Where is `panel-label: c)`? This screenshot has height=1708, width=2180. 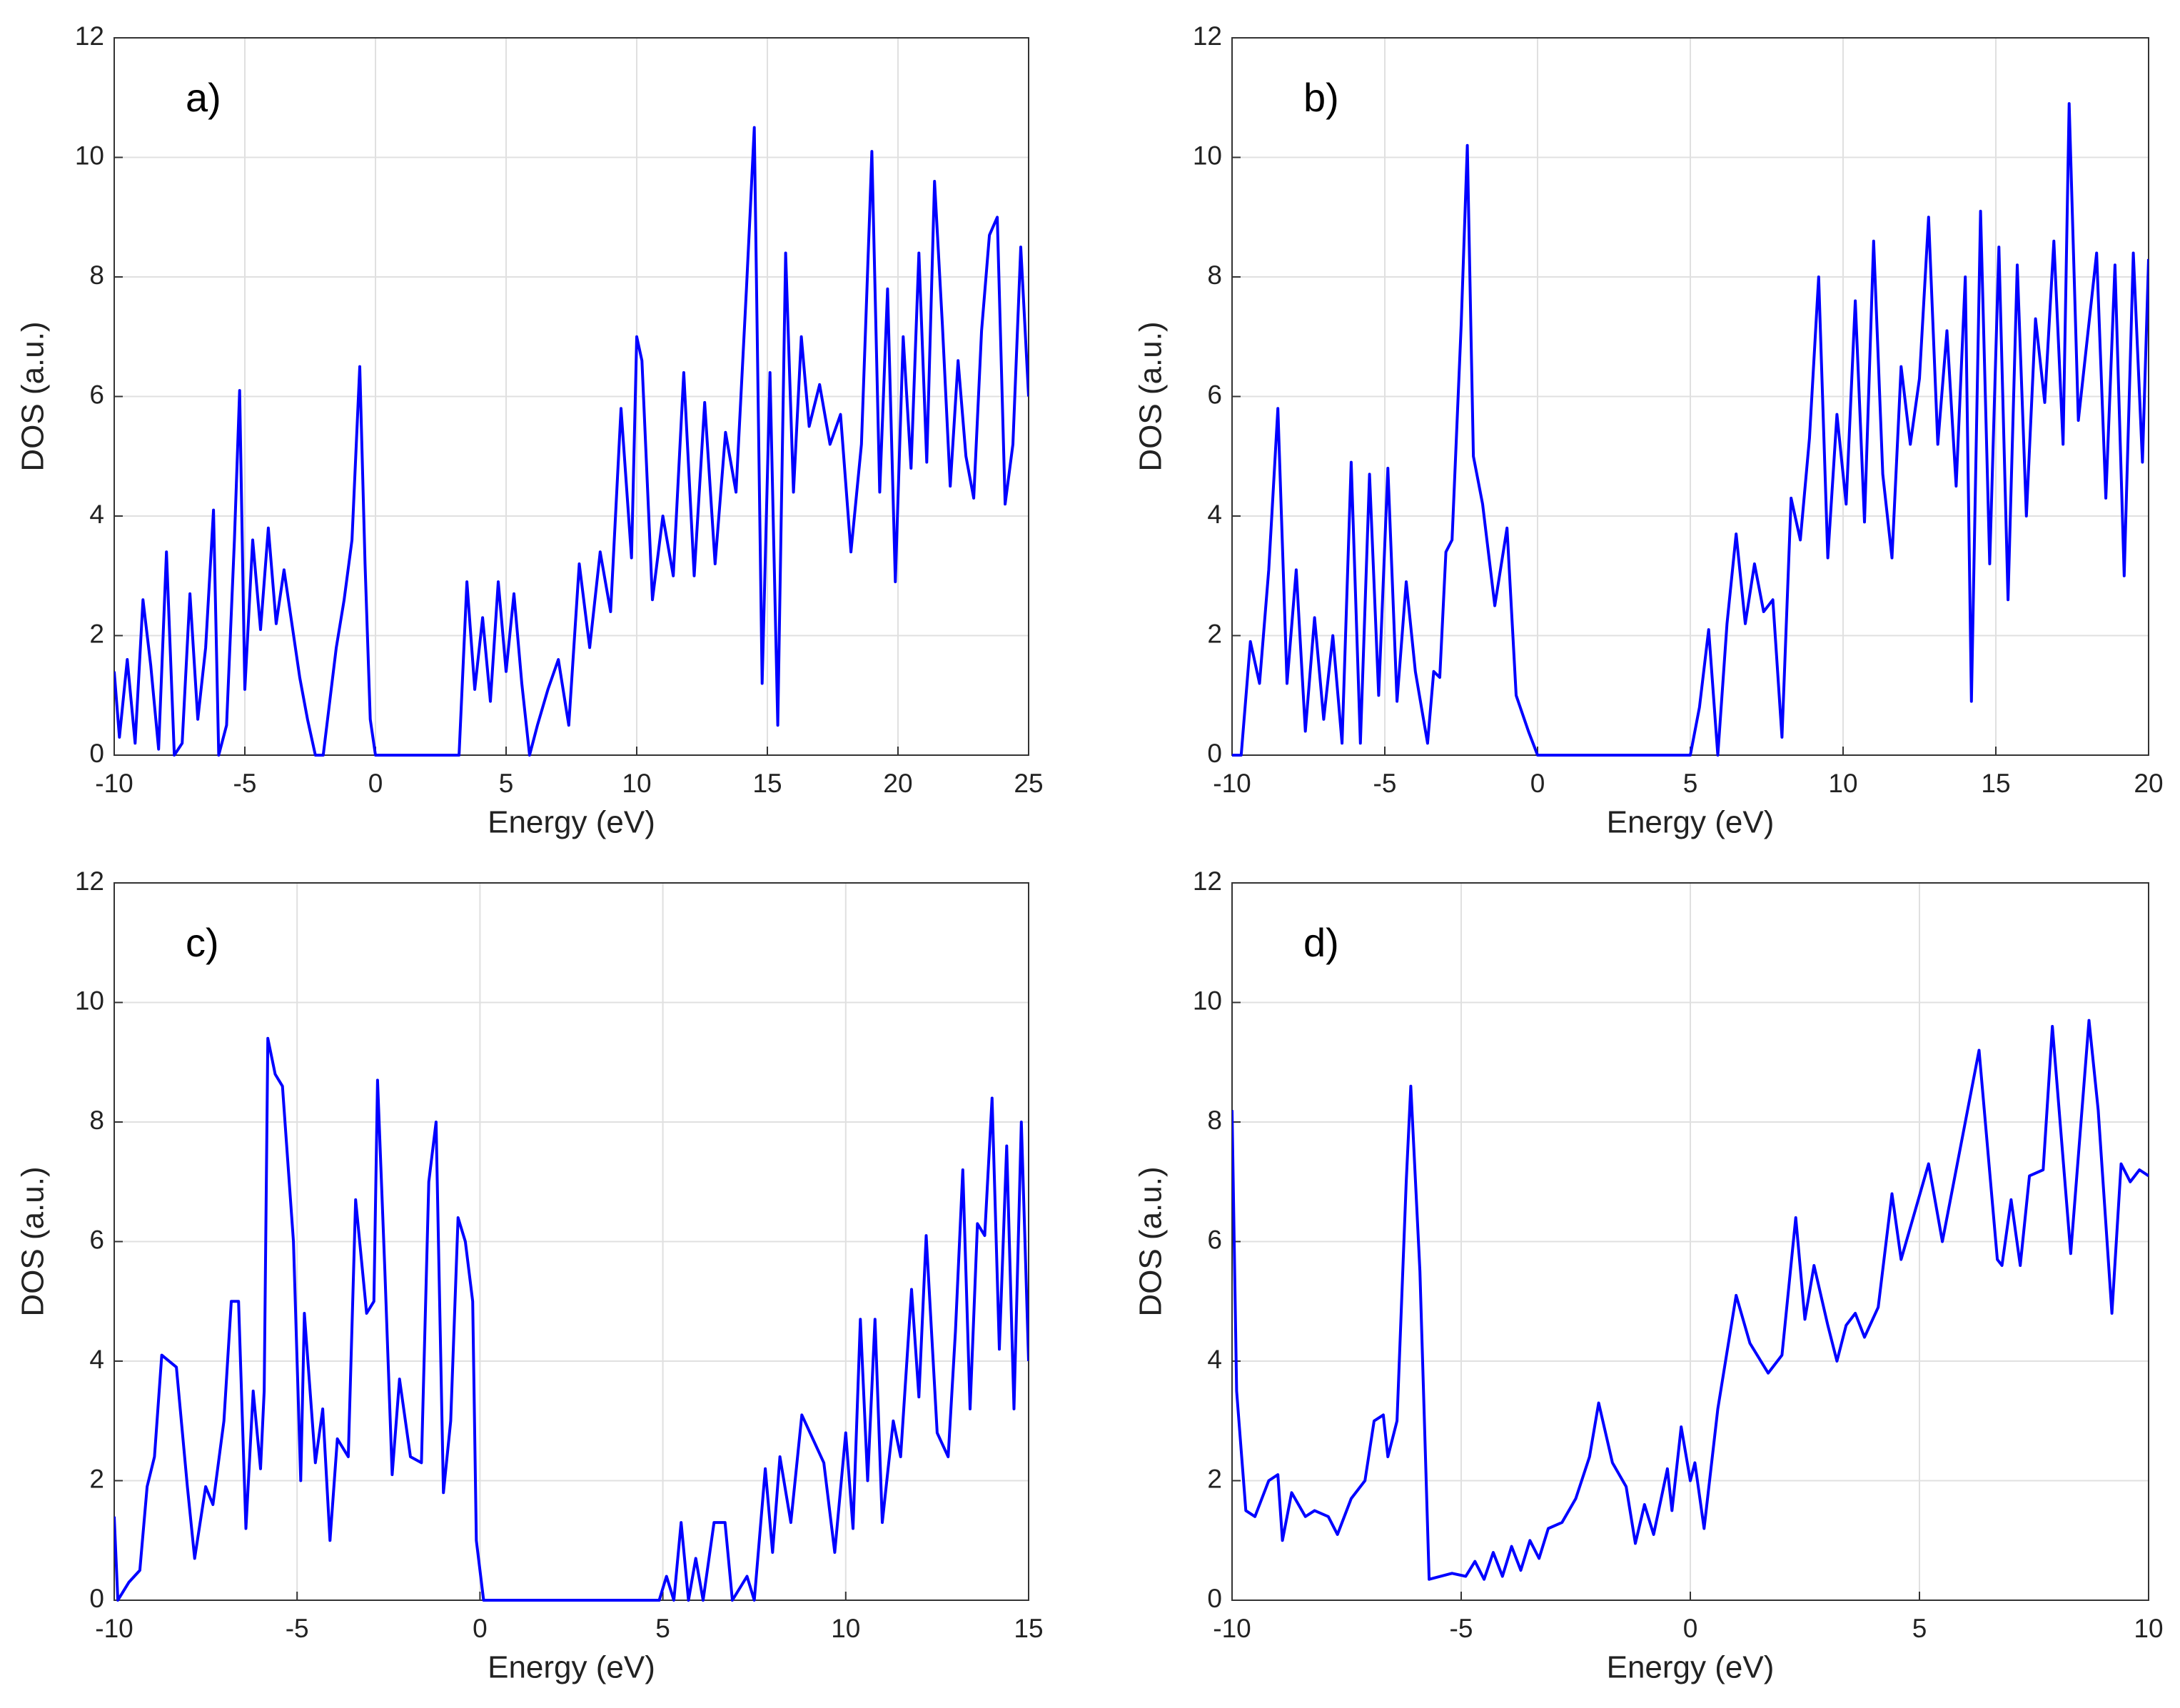
panel-label: c) is located at coordinates (203, 943).